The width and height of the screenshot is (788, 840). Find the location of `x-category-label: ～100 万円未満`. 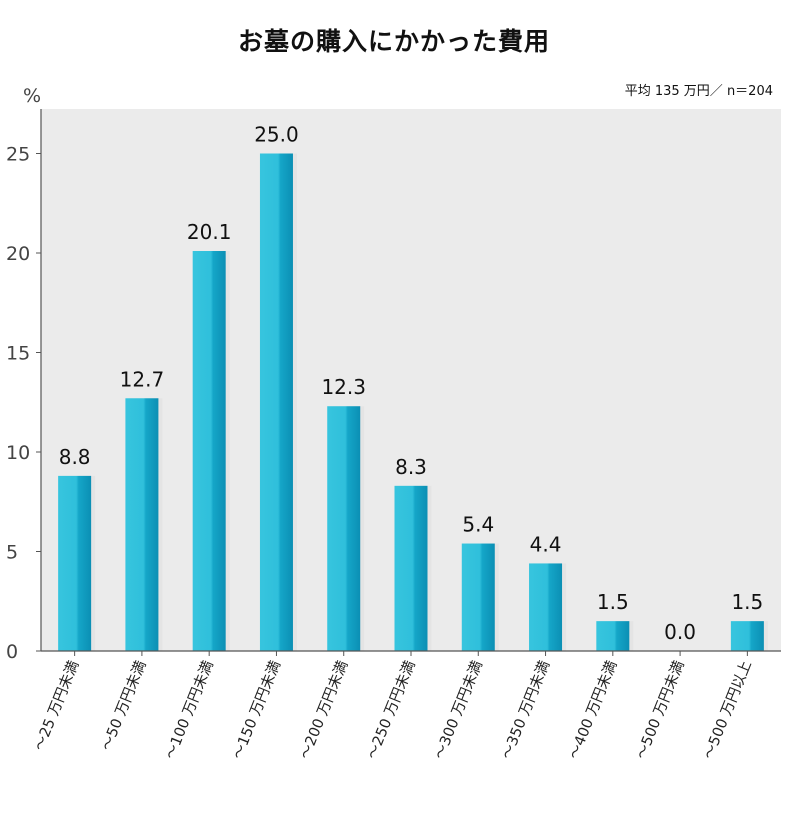

x-category-label: ～100 万円未満 is located at coordinates (189, 710).